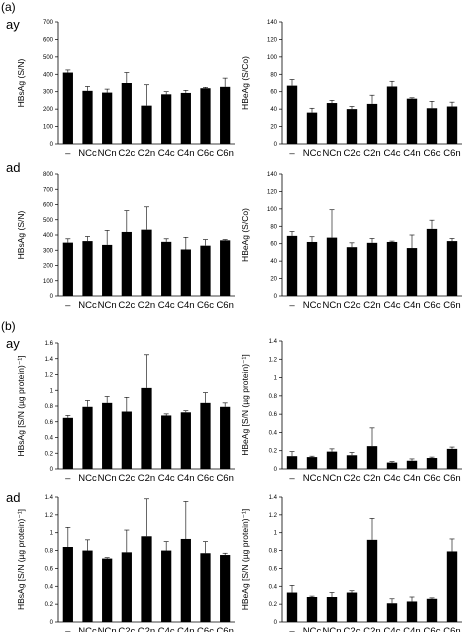 The height and width of the screenshot is (632, 474). Describe the element at coordinates (13, 167) in the screenshot. I see `row-label-a-ad: ad` at that location.